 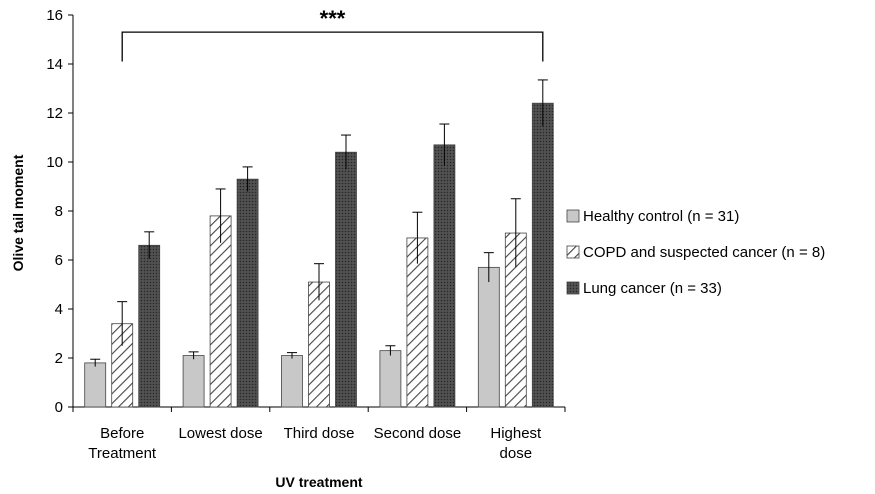 What do you see at coordinates (18, 212) in the screenshot?
I see `y-axis-title: Olive tail moment` at bounding box center [18, 212].